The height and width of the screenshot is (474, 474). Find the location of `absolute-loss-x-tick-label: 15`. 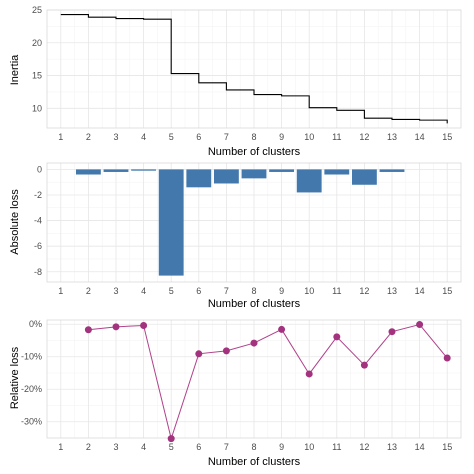

absolute-loss-x-tick-label: 15 is located at coordinates (447, 291).